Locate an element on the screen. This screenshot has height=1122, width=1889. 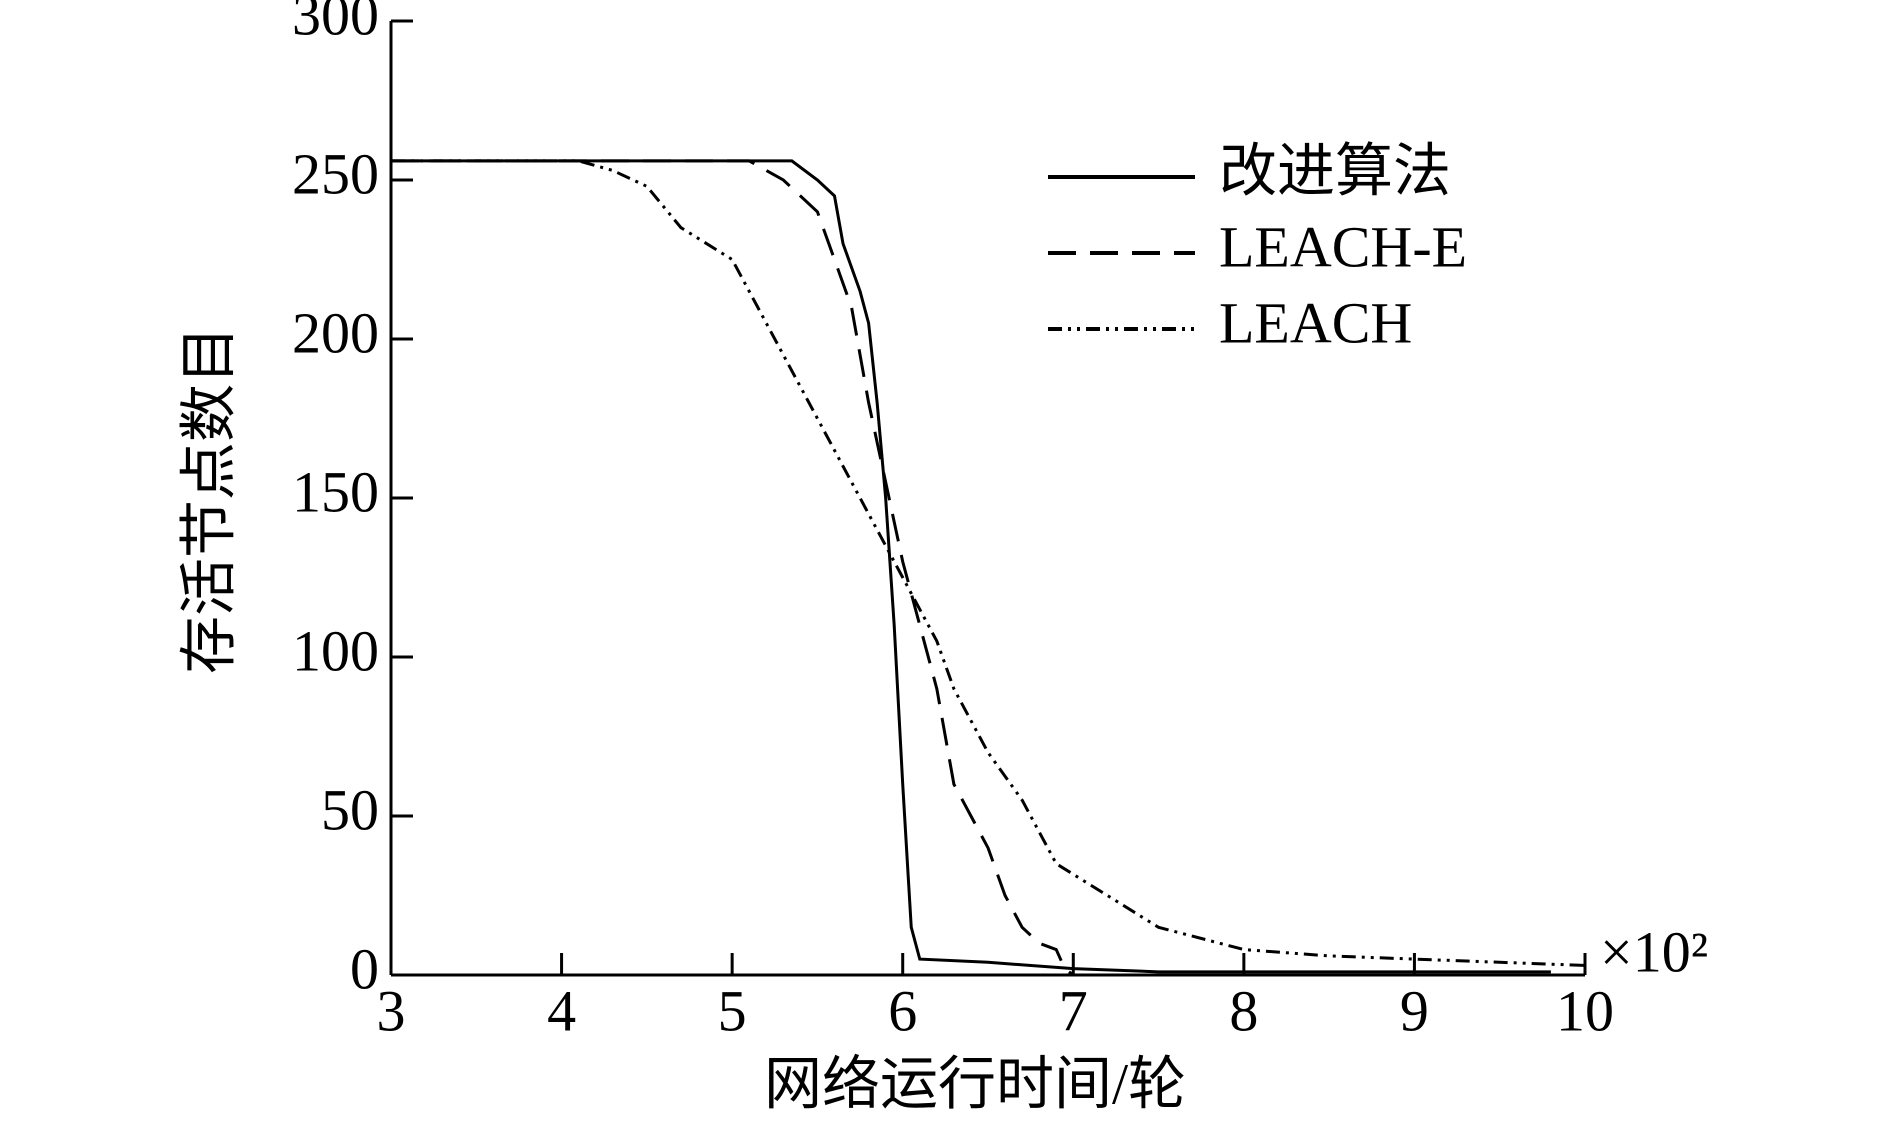
y-tick-label: 250 is located at coordinates (335, 173).